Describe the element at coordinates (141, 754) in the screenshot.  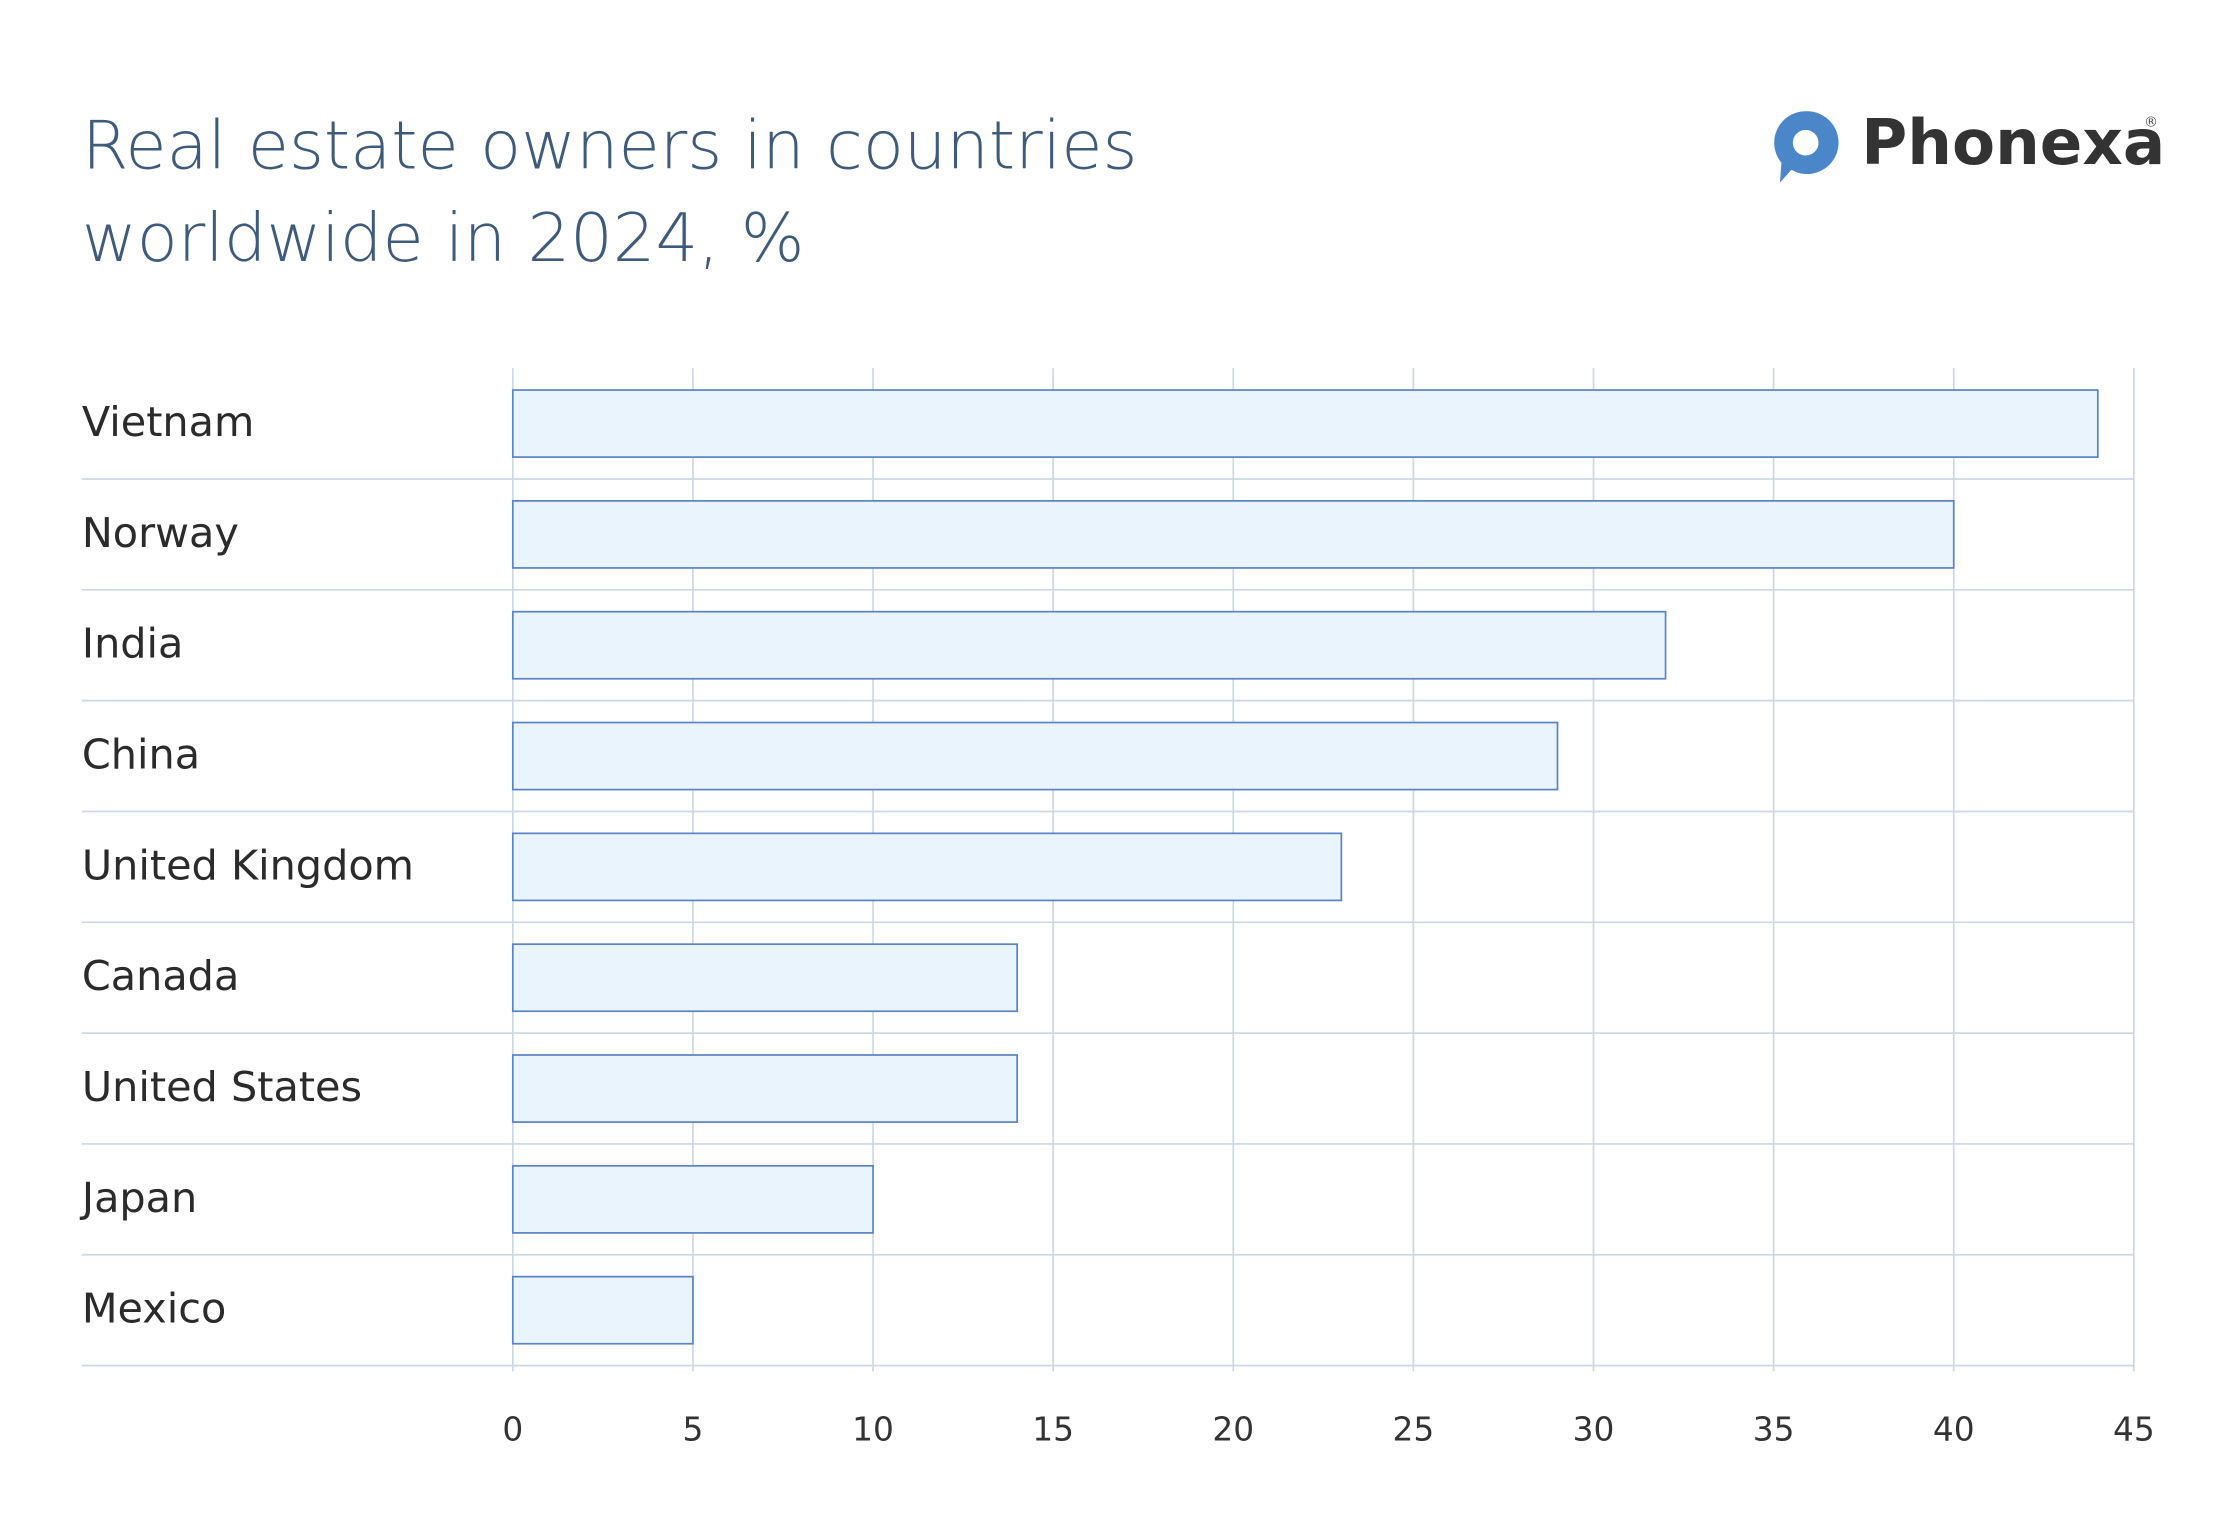
I see `y-tick-label: China` at that location.